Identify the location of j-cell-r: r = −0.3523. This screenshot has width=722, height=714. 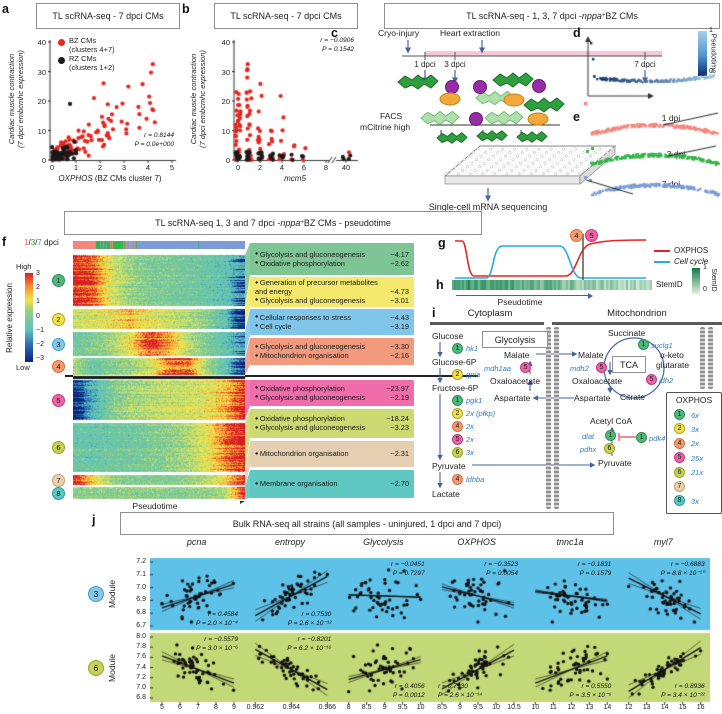
(501, 564).